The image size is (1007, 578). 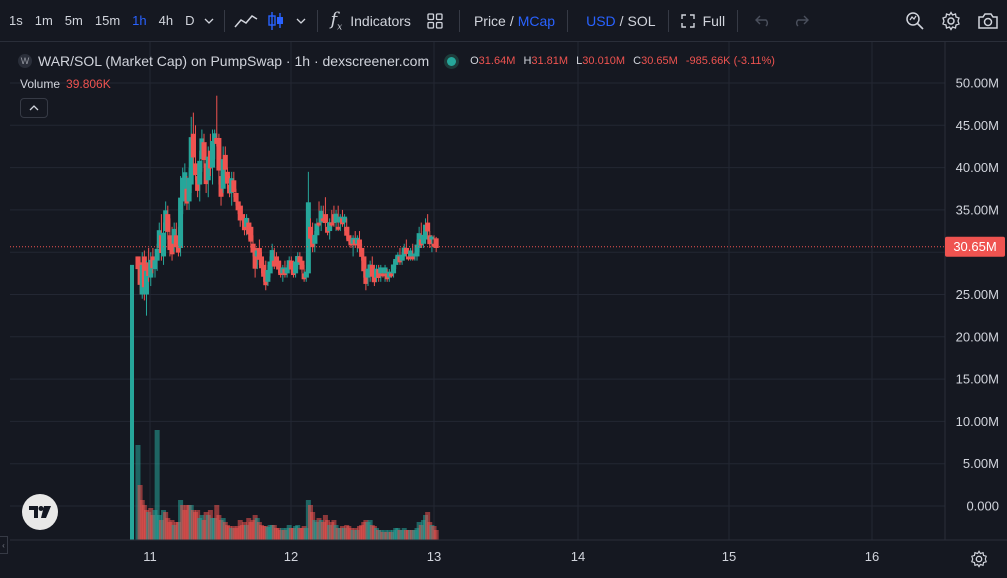 I want to click on price-tick-label: 25.00M, so click(x=977, y=294).